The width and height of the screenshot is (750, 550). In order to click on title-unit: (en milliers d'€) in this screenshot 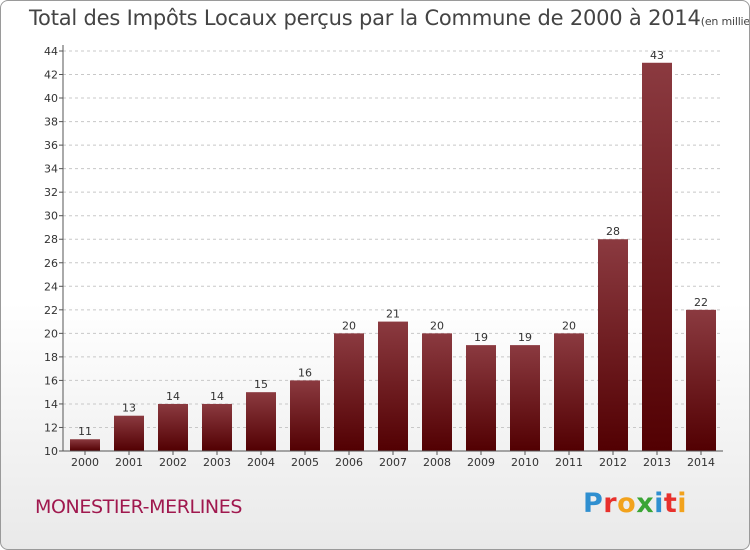, I will do `click(725, 21)`.